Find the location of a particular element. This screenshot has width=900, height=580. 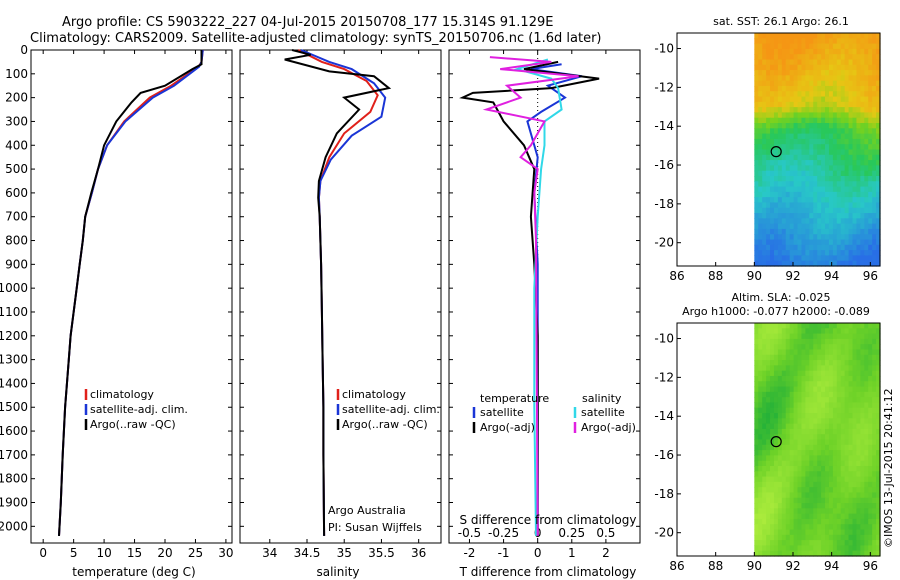

temperature-legend-label: climatology is located at coordinates (122, 394).